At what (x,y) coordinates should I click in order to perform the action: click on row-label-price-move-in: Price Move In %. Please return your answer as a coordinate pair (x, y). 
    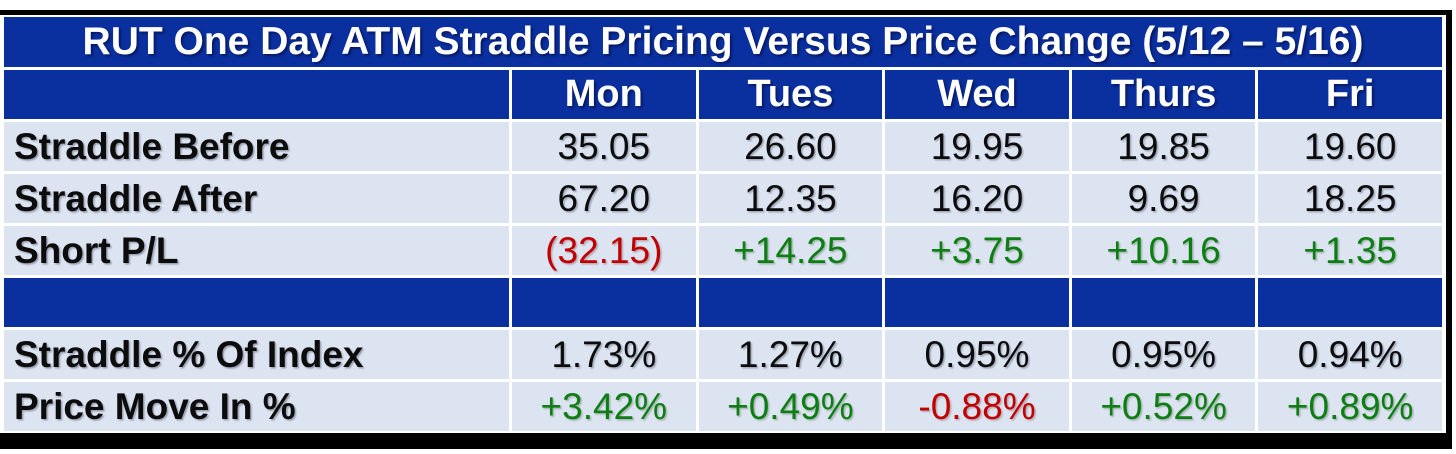
    Looking at the image, I should click on (256, 406).